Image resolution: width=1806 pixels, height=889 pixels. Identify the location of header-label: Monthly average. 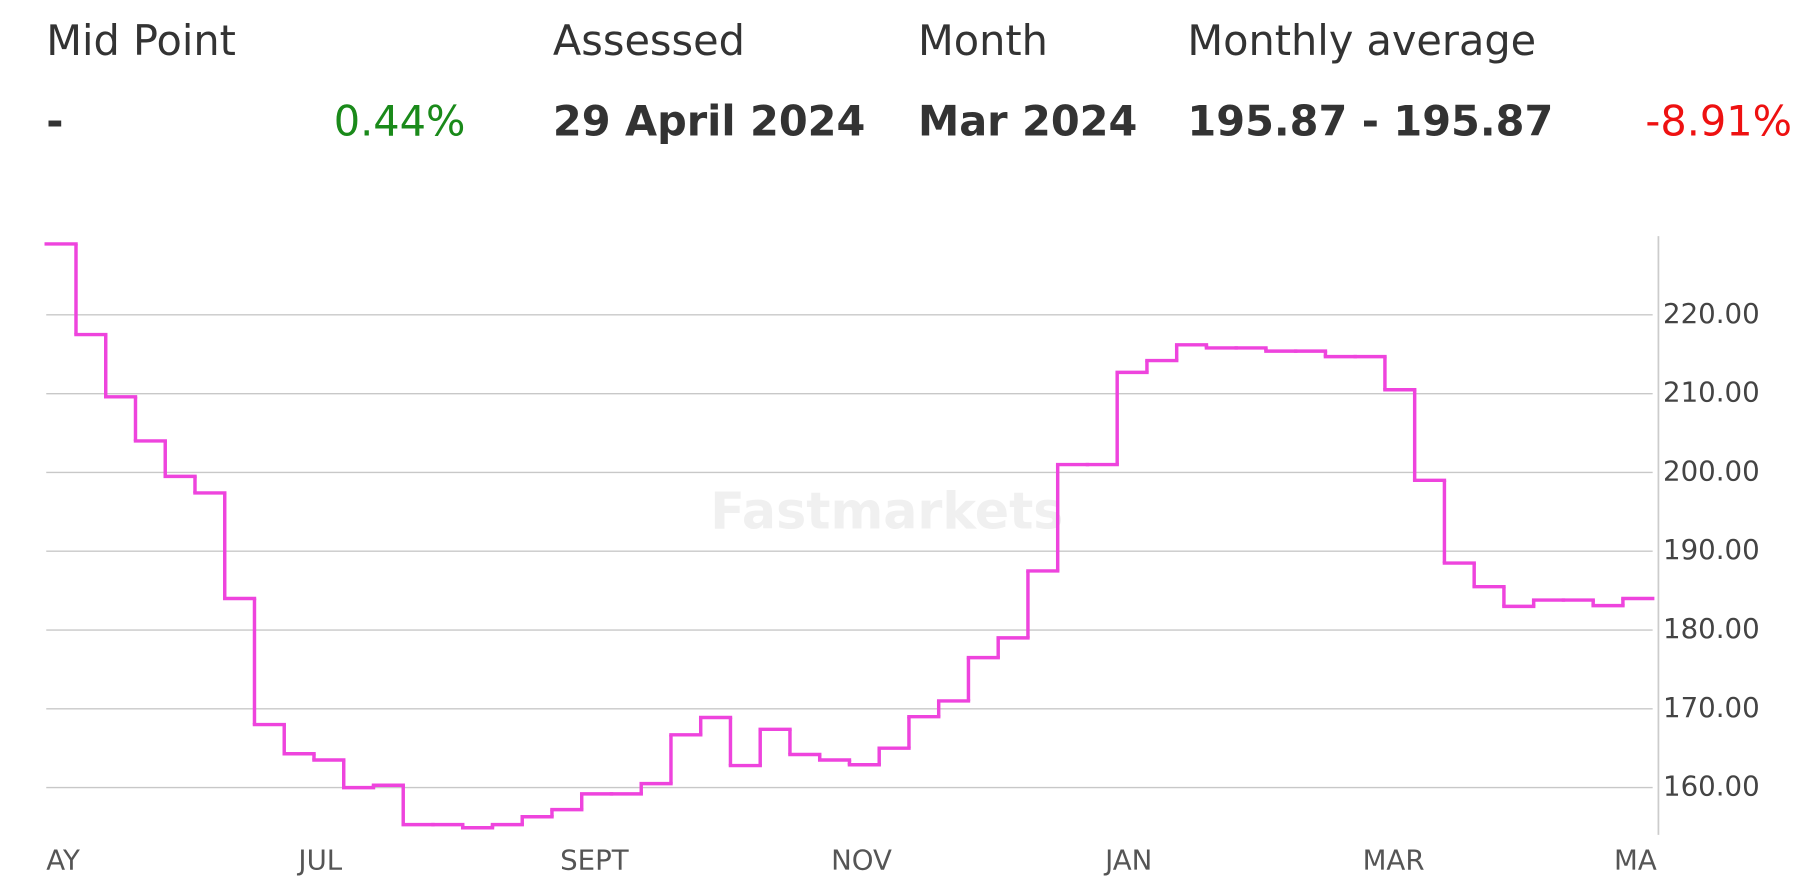
(1361, 41).